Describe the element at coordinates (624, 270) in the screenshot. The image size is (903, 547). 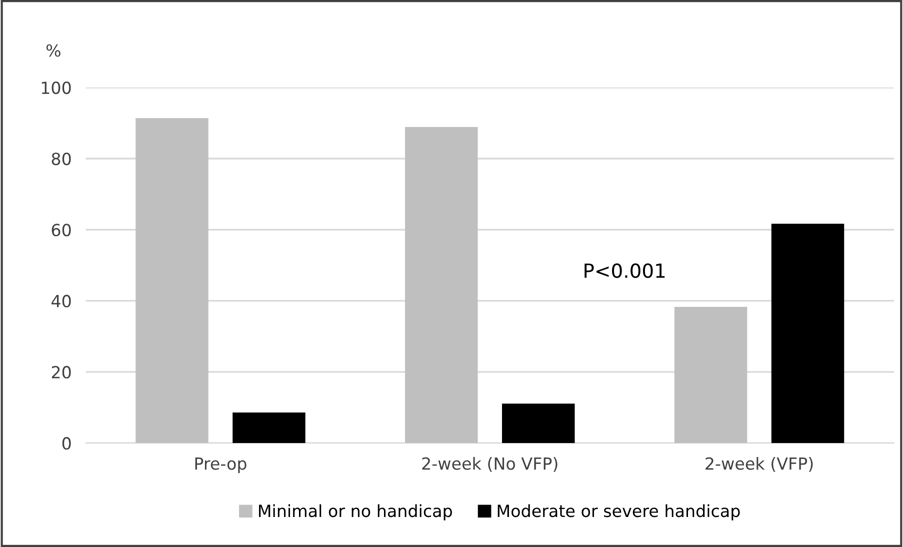
I see `annotation: P<0.001` at that location.